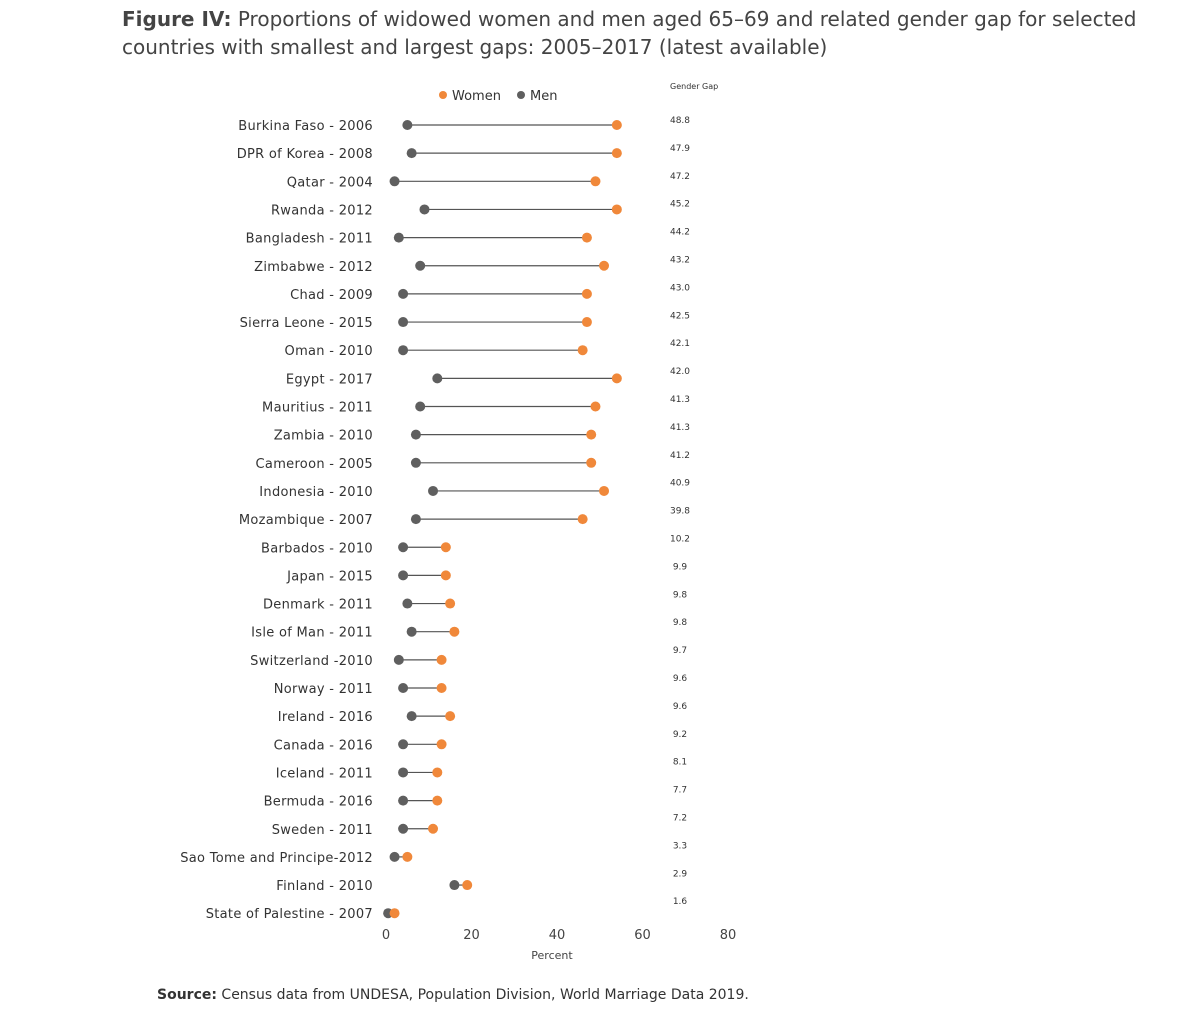 Image resolution: width=1200 pixels, height=1036 pixels. I want to click on chart-legend: Women Men, so click(498, 96).